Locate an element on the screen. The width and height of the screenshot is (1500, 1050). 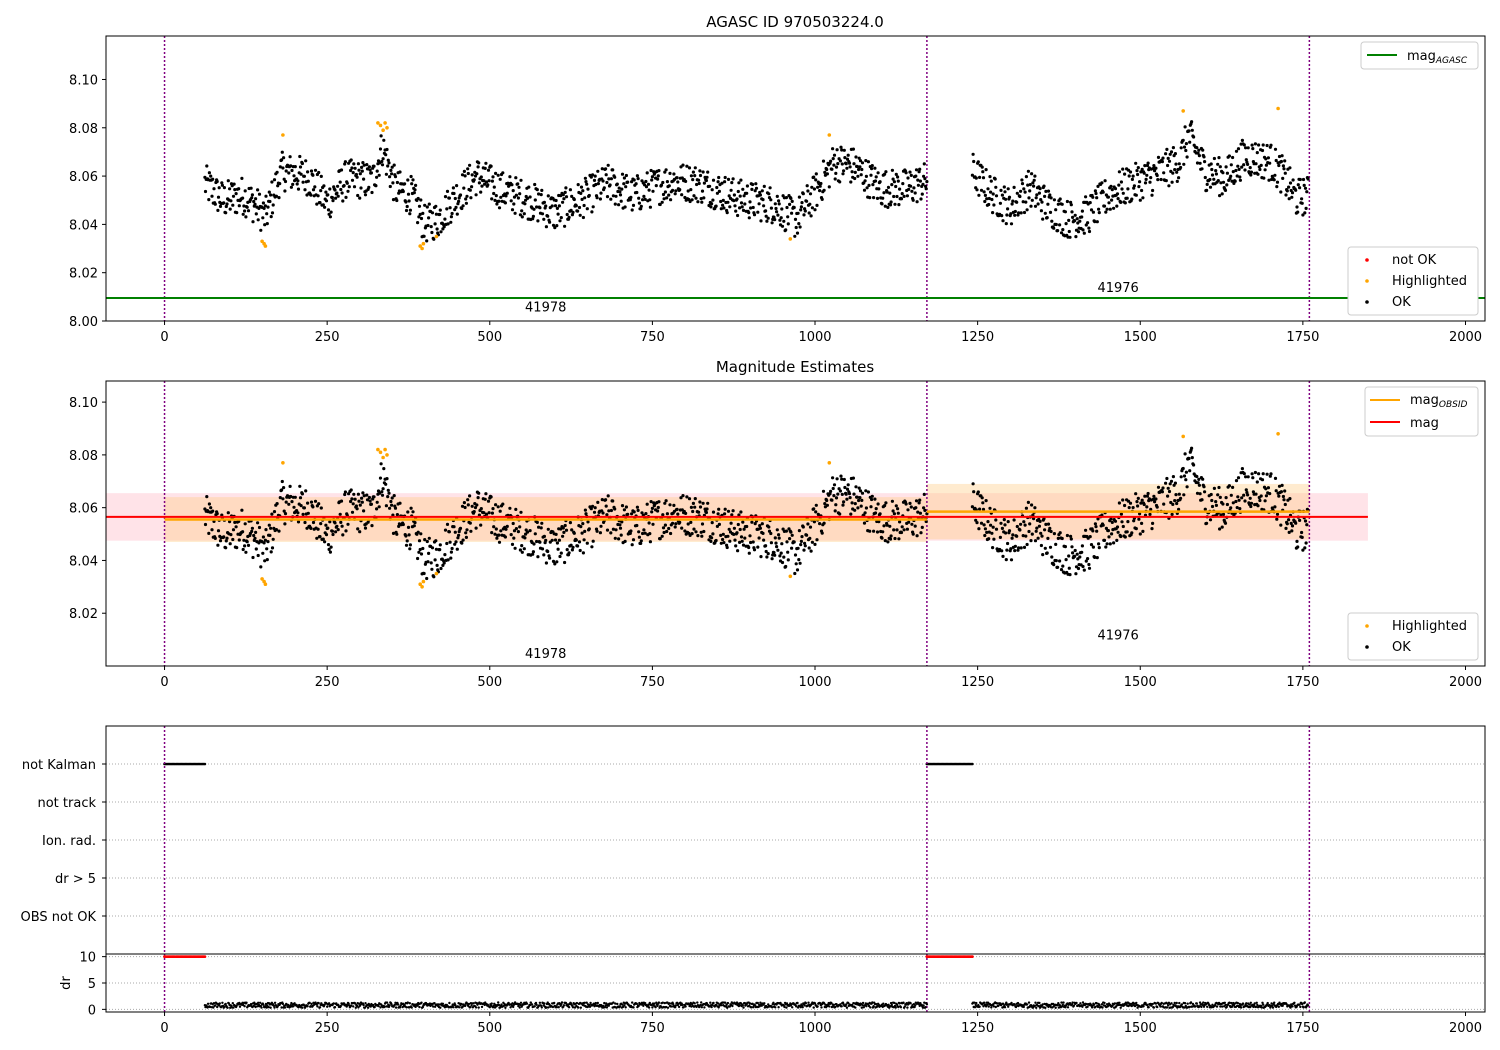
highlighted-point is located at coordinates (422, 587).